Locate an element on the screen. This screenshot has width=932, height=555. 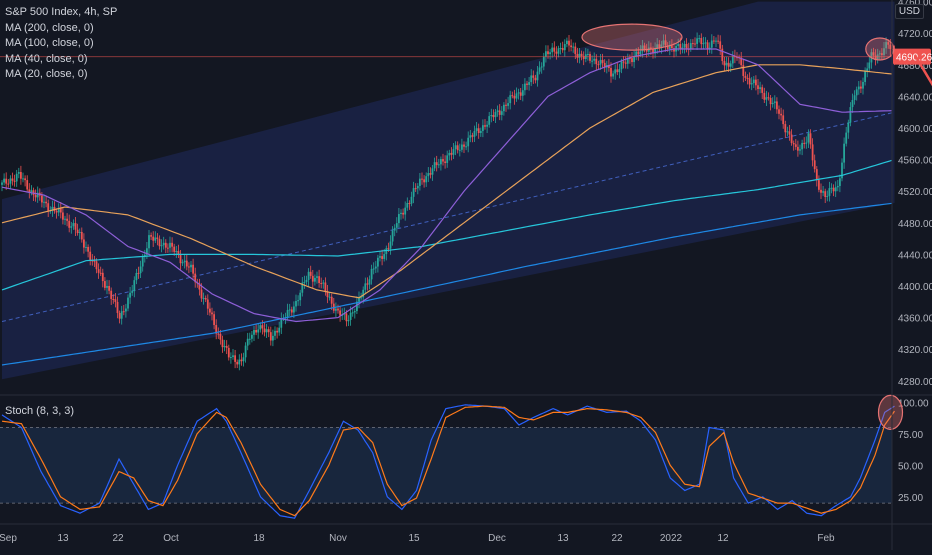
price-tick-label: 4680.00 is located at coordinates (915, 66).